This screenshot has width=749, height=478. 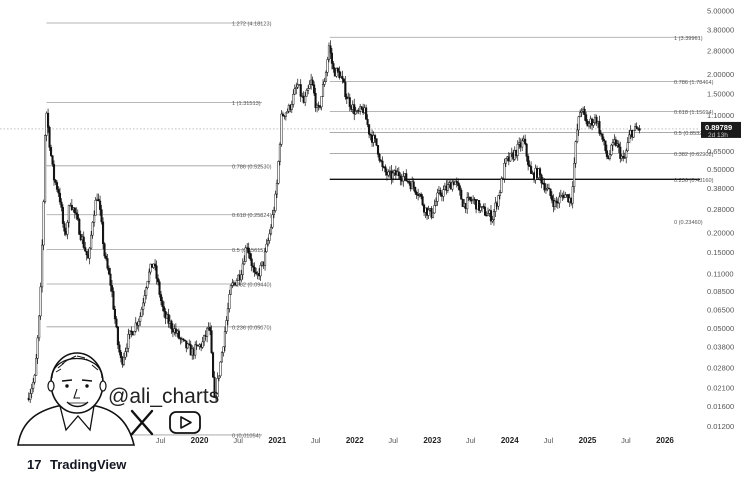 I want to click on tradingview-logo-icon: 17 TradingView, so click(x=77, y=464).